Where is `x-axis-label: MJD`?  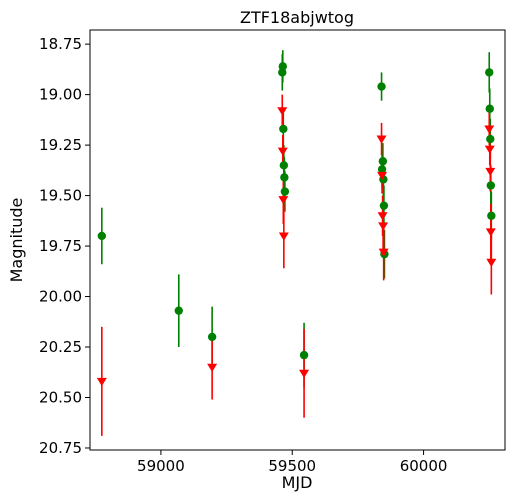 x-axis-label: MJD is located at coordinates (297, 482).